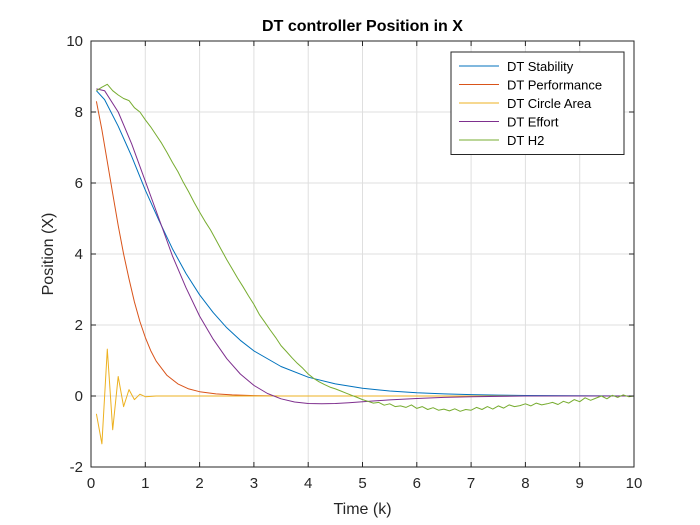  Describe the element at coordinates (76, 467) in the screenshot. I see `y-tick-label: -2` at that location.